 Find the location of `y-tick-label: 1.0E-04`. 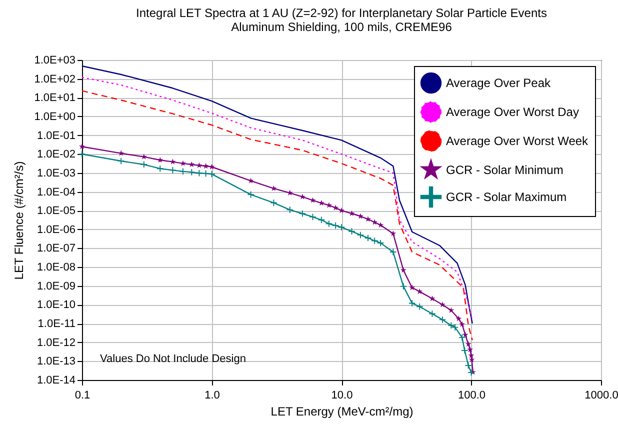

y-tick-label: 1.0E-04 is located at coordinates (56, 192).